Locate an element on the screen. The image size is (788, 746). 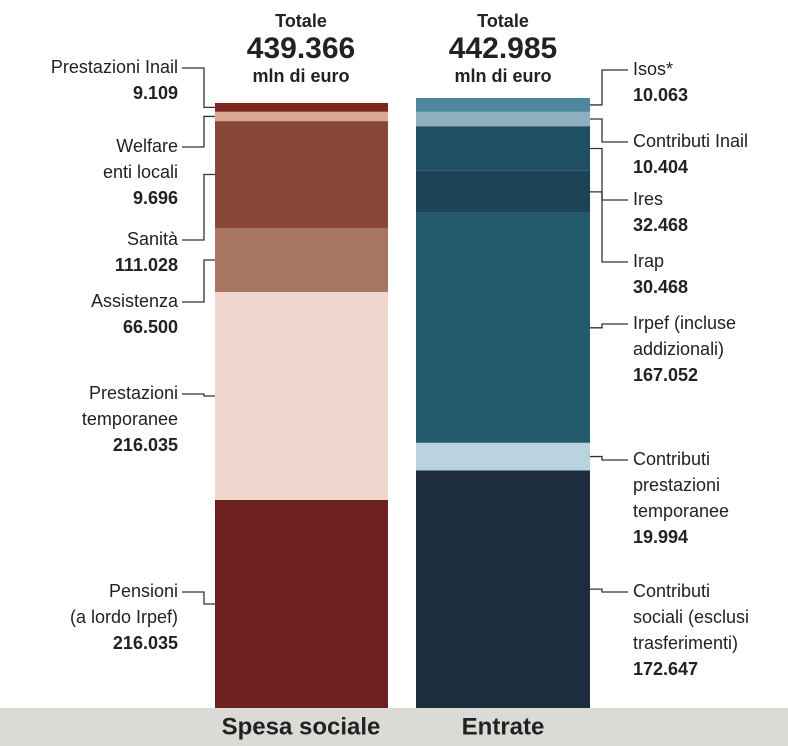
segment-label: Irap is located at coordinates (648, 261).